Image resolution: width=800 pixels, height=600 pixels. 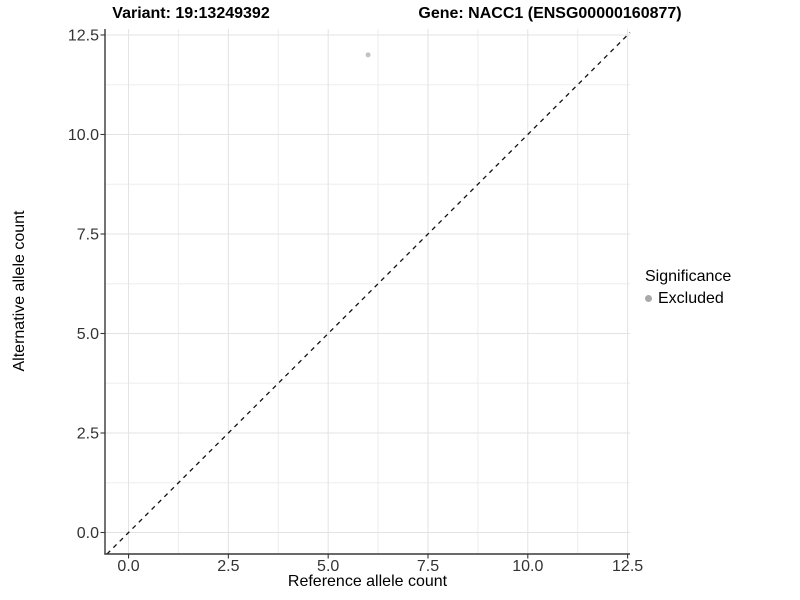 What do you see at coordinates (88, 234) in the screenshot?
I see `y-tick-label: 7.5` at bounding box center [88, 234].